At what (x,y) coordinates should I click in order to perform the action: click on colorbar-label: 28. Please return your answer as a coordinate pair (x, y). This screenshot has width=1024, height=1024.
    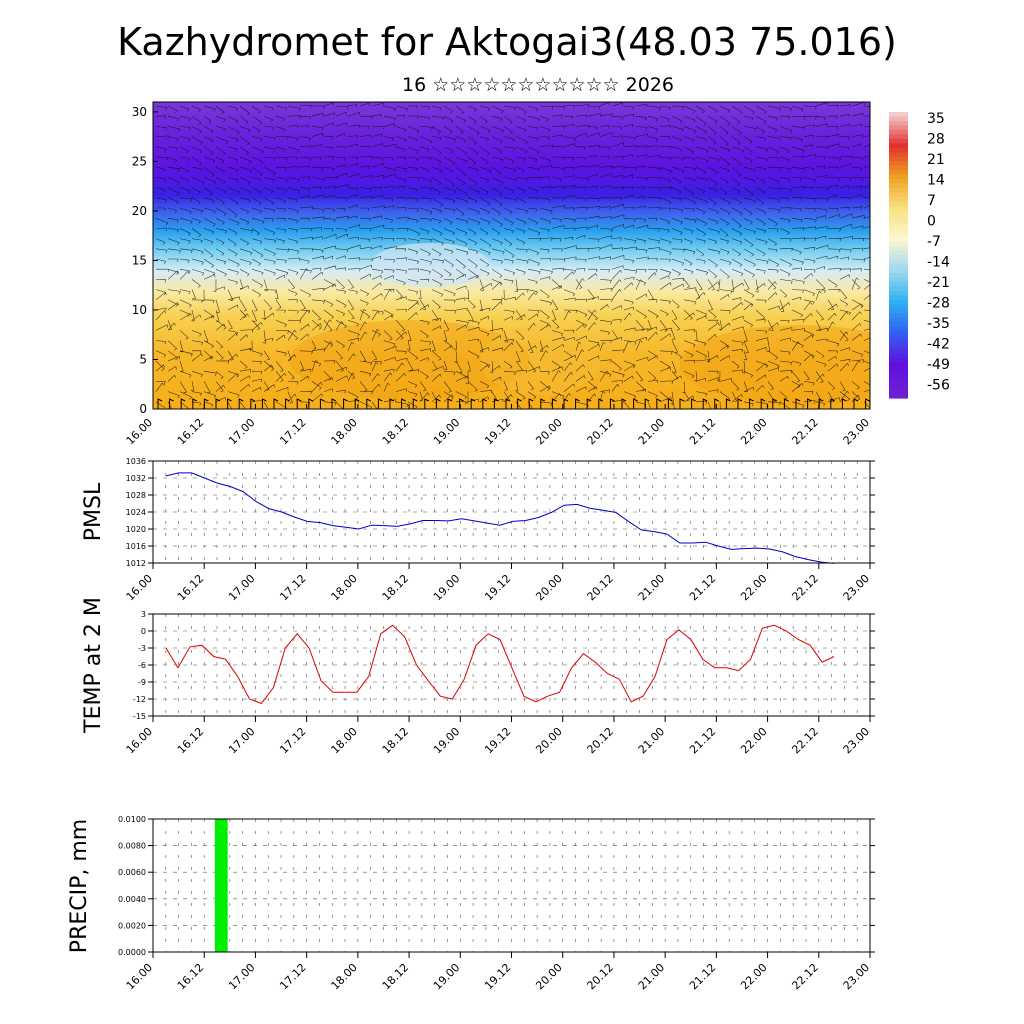
    Looking at the image, I should click on (936, 140).